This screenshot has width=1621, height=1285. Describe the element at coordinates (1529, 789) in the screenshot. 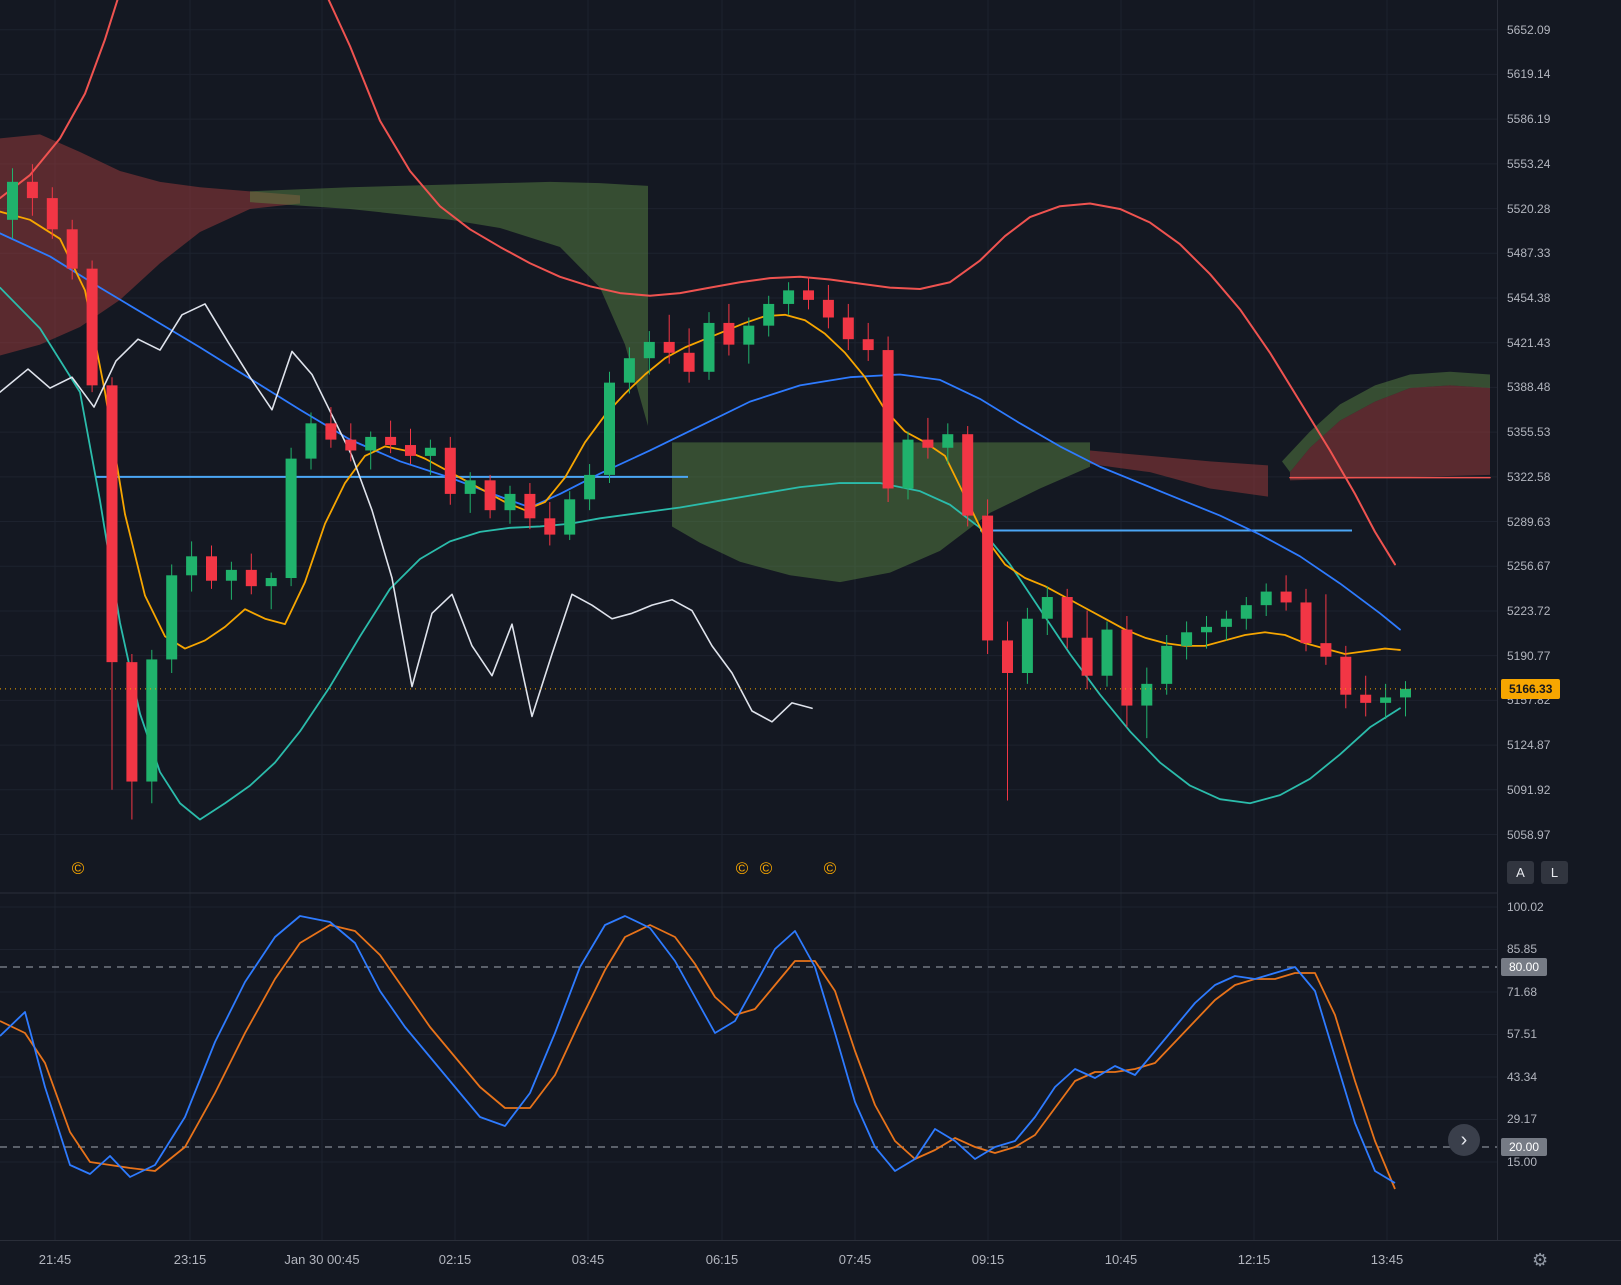

I see `price-axis-label: 5091.92` at that location.